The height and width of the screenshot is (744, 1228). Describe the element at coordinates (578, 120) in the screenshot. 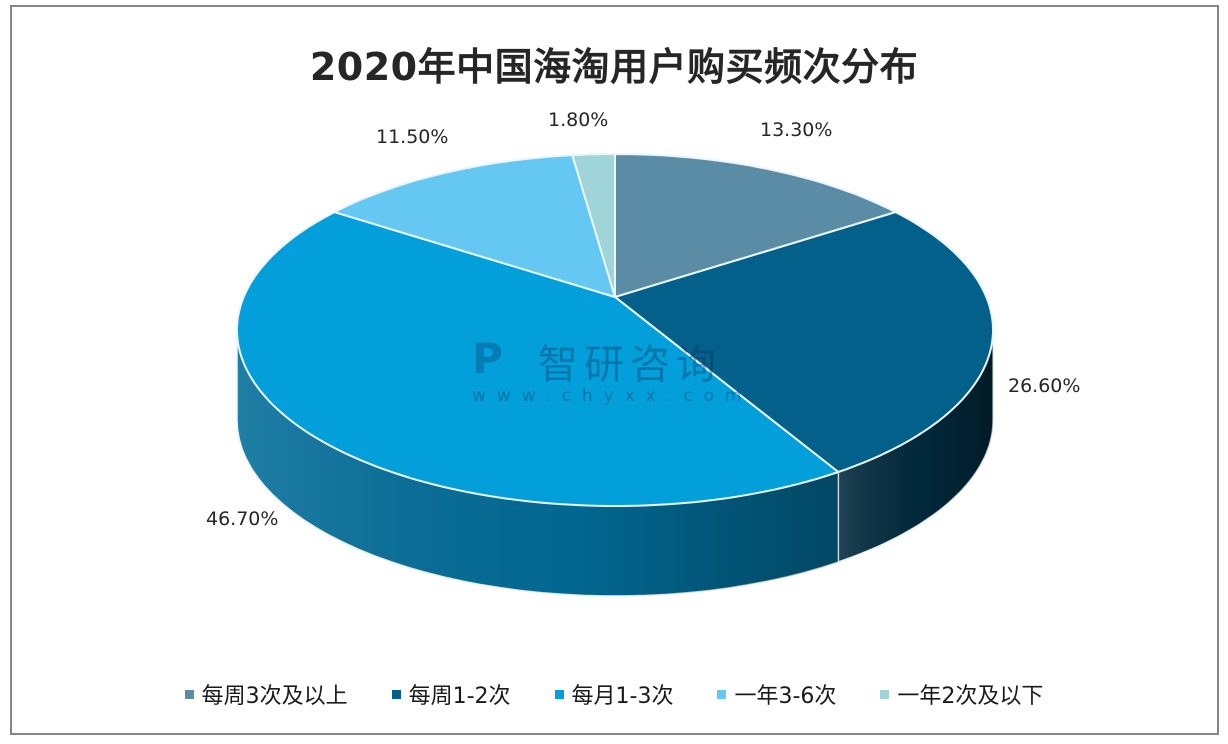

I see `data-label: 1.80%` at that location.